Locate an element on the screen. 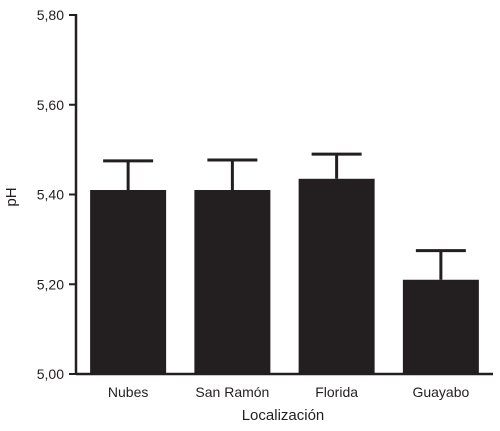  y-tick-label: 5,40 is located at coordinates (50, 195).